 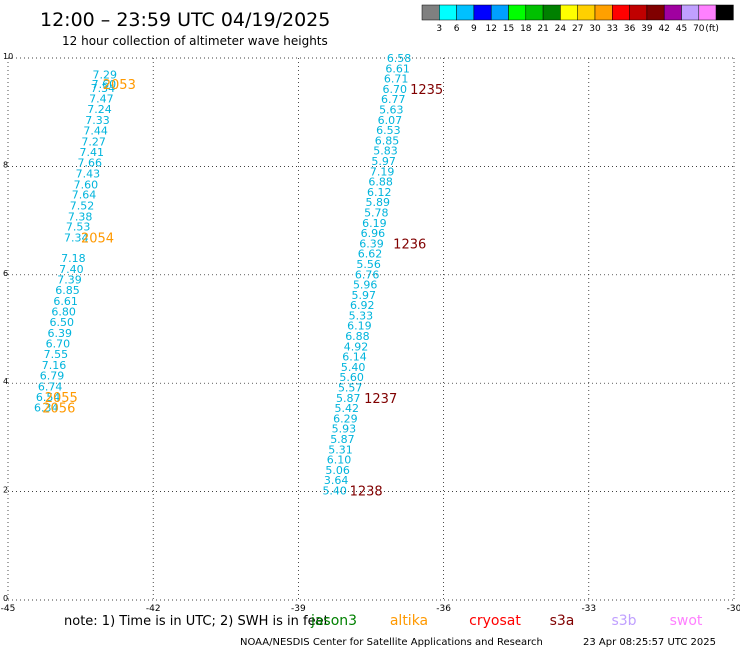 I want to click on wave-height-point: 6.58, so click(x=399, y=58).